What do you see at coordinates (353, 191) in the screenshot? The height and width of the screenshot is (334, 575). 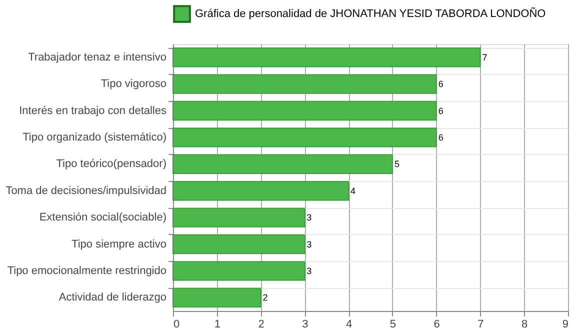 I see `data-label: 4` at bounding box center [353, 191].